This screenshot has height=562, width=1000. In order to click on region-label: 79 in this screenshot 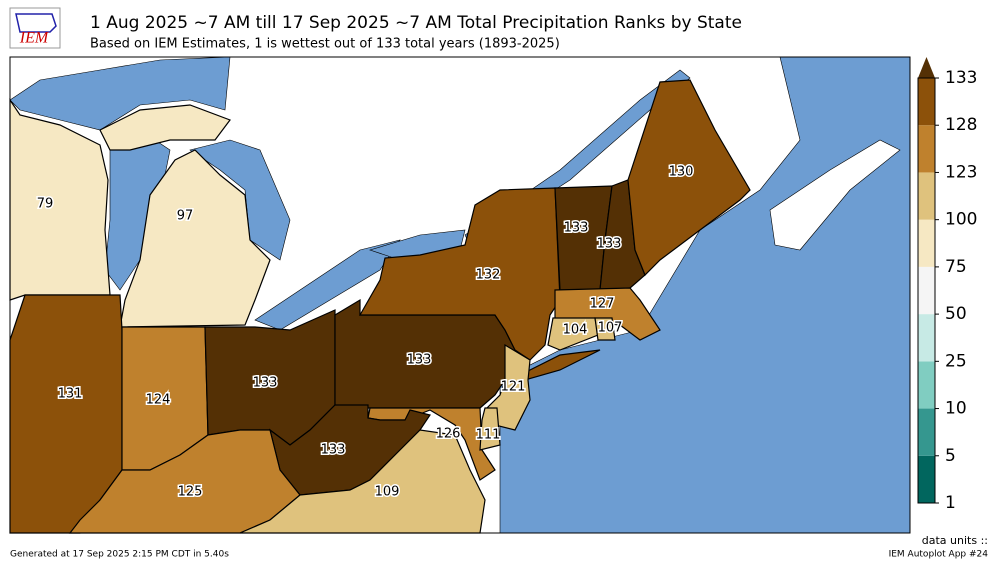, I will do `click(45, 204)`.